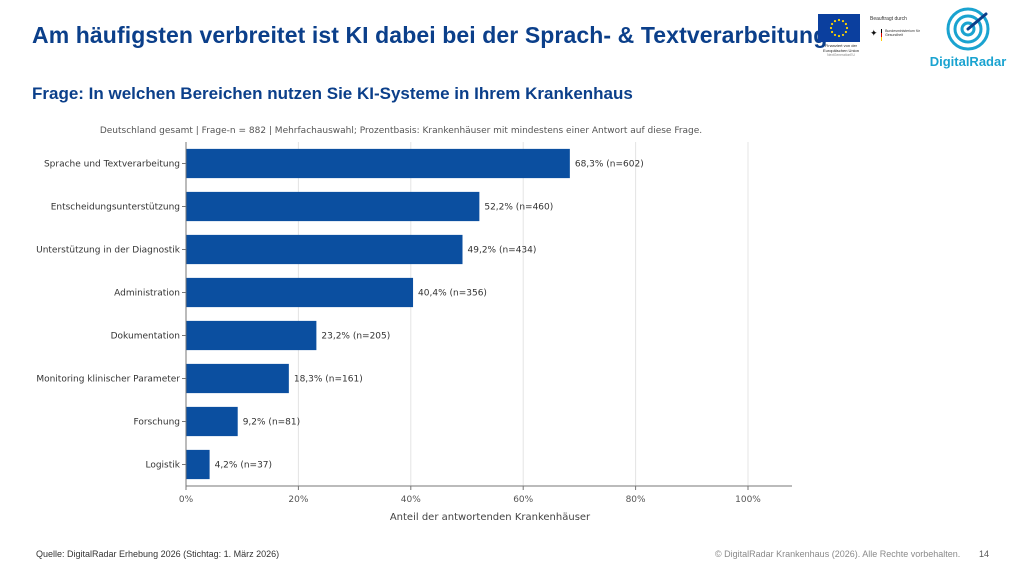  I want to click on federal-eagle-icon: ✦, so click(874, 33).